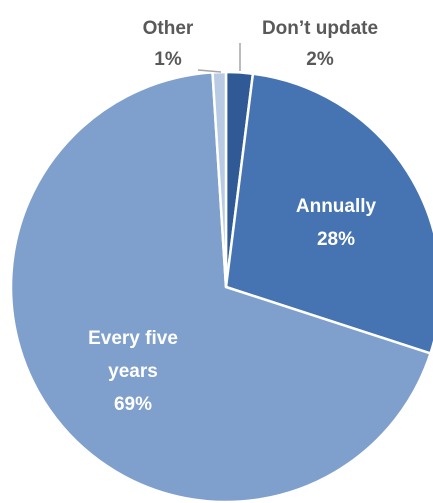  I want to click on slice-category-label: Every five, so click(133, 338).